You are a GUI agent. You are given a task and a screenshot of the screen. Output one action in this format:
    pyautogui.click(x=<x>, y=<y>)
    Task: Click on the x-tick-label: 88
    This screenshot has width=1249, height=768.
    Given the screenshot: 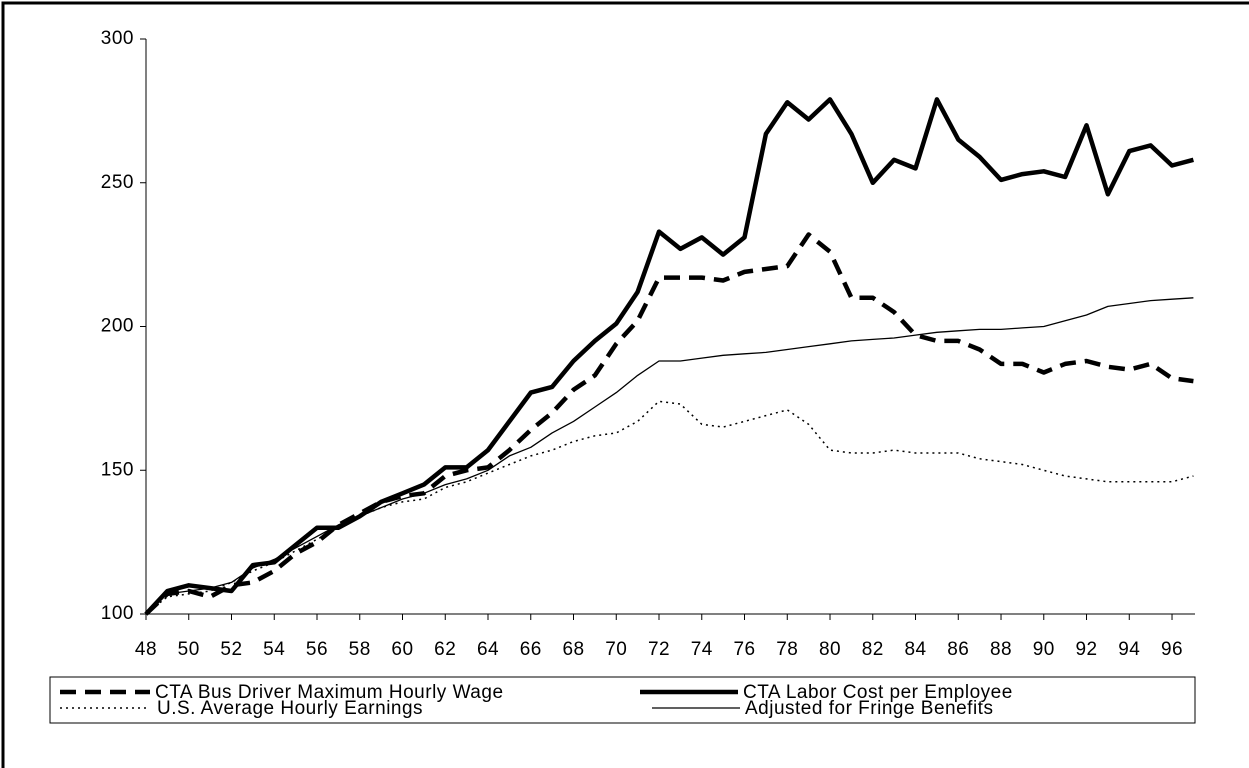 What is the action you would take?
    pyautogui.click(x=1001, y=649)
    